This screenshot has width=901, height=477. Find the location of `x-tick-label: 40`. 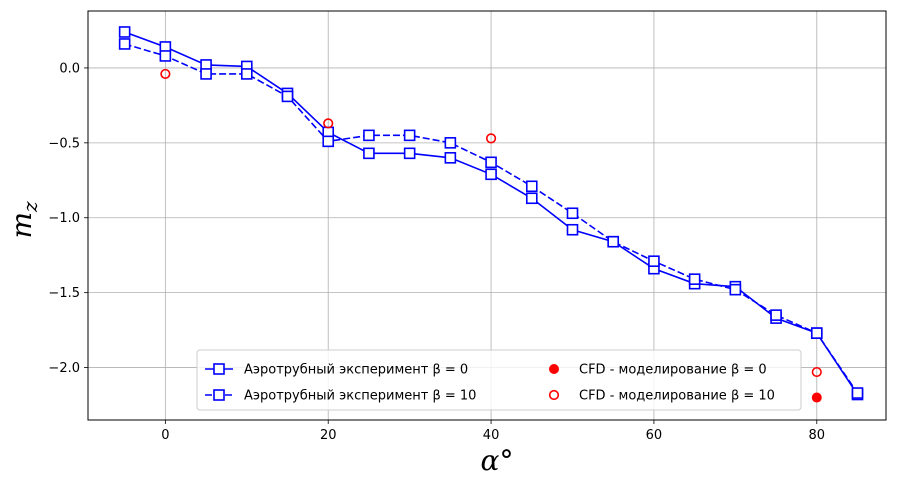

x-tick-label: 40 is located at coordinates (491, 435).